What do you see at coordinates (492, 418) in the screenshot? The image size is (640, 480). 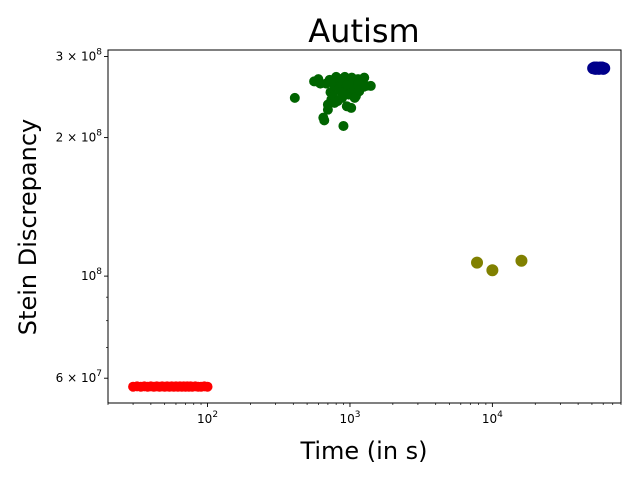 I see `x-tick-label: 10⁴` at bounding box center [492, 418].